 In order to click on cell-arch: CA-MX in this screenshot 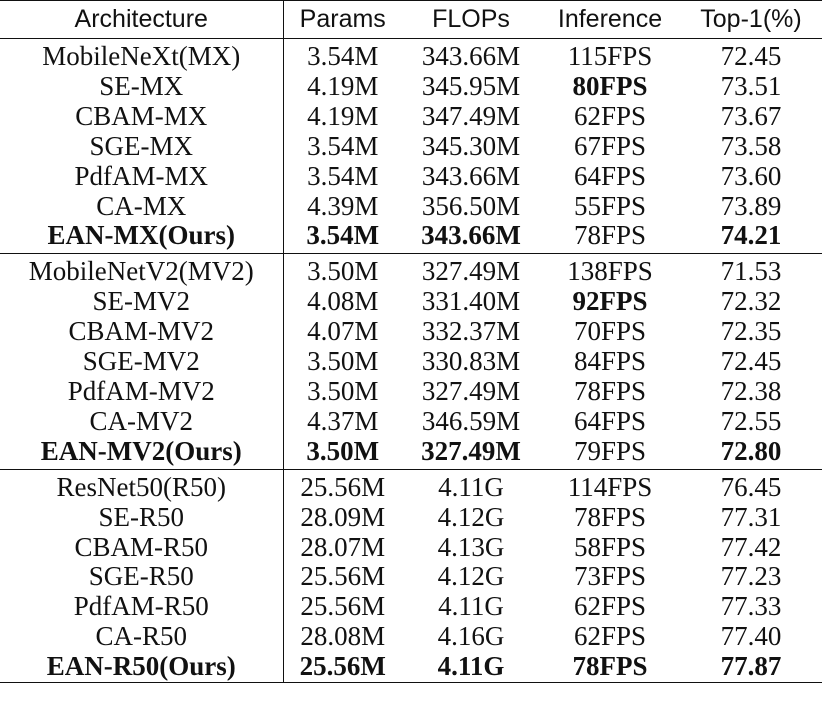, I will do `click(142, 206)`.